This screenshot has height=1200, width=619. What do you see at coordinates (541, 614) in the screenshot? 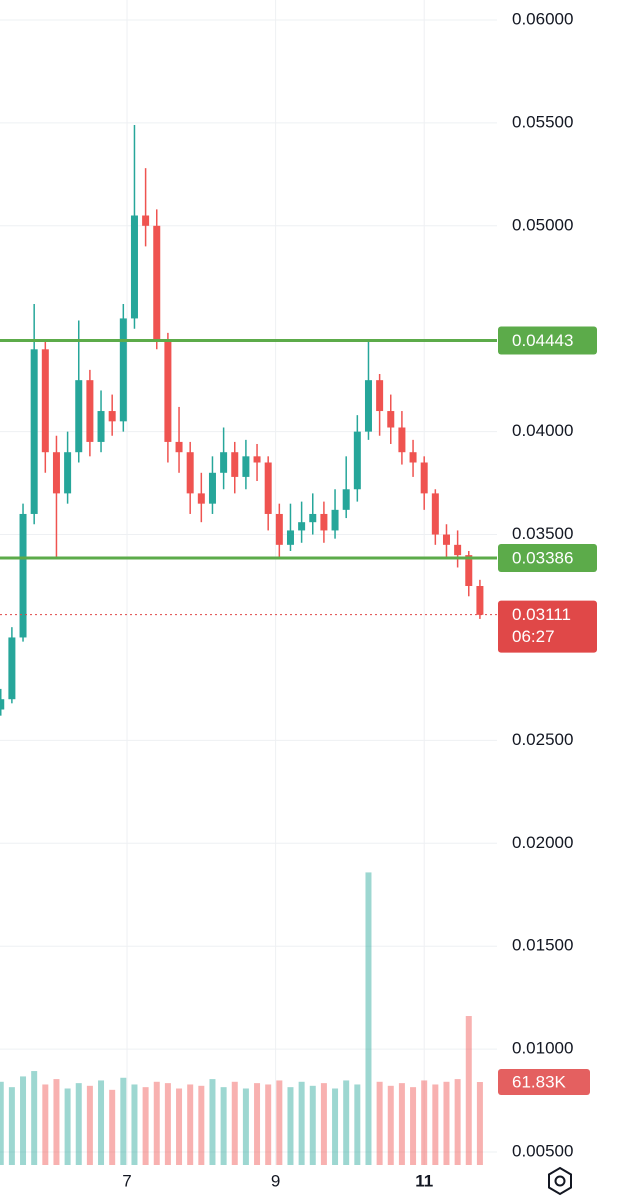
I see `last-price-label: 0.03111` at bounding box center [541, 614].